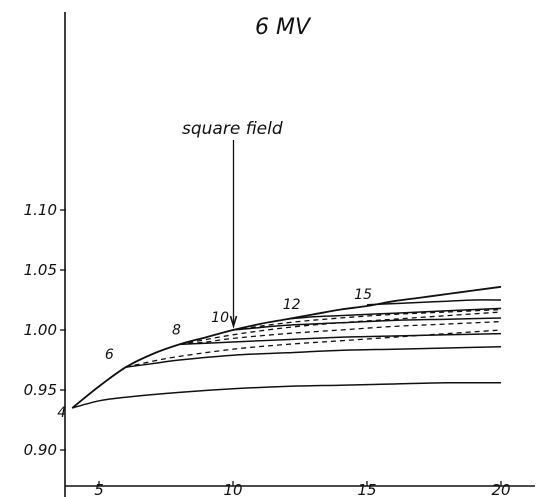 The height and width of the screenshot is (497, 543). I want to click on chart-title: 6 MV, so click(283, 27).